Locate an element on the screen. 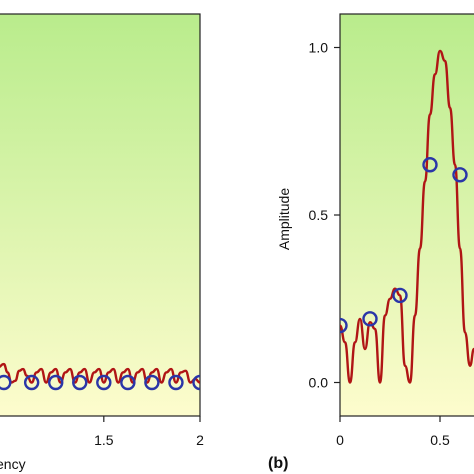 The image size is (474, 474). panel-a-x-tick-label: 2 is located at coordinates (200, 440).